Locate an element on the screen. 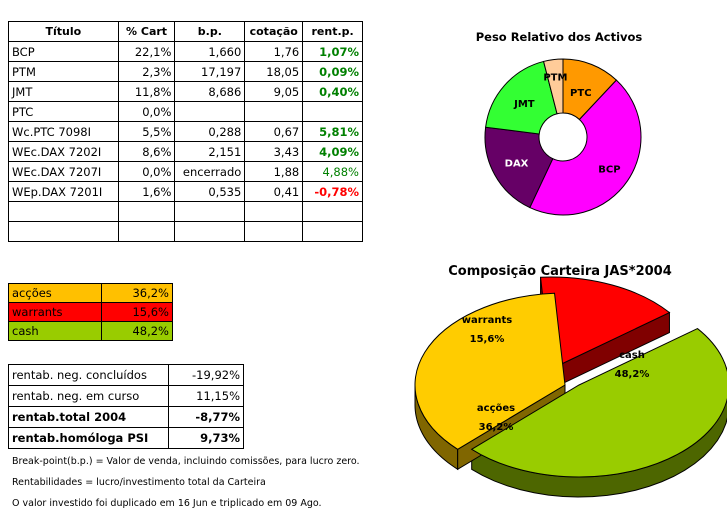 The image size is (727, 518). summary-label: rentab. neg. concluídos is located at coordinates (88, 375).